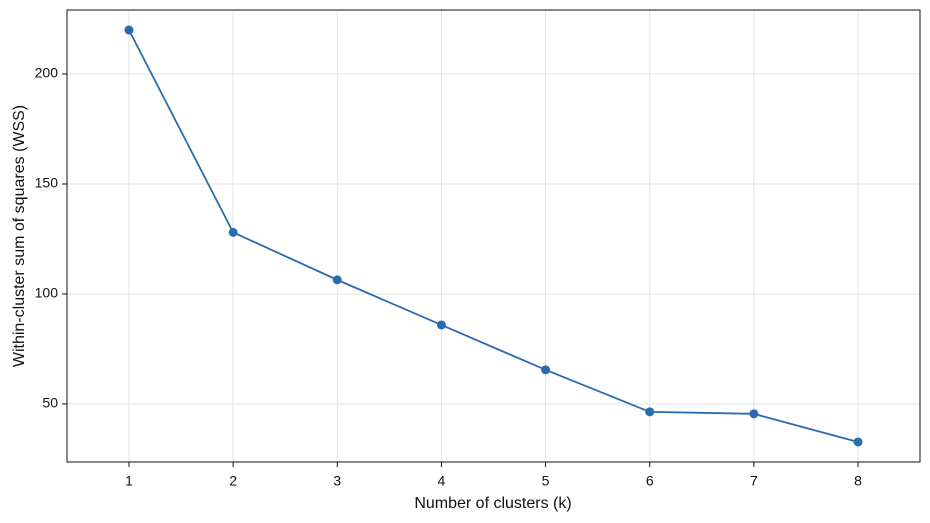 The image size is (930, 523). Describe the element at coordinates (442, 481) in the screenshot. I see `x-tick-label: 4` at that location.